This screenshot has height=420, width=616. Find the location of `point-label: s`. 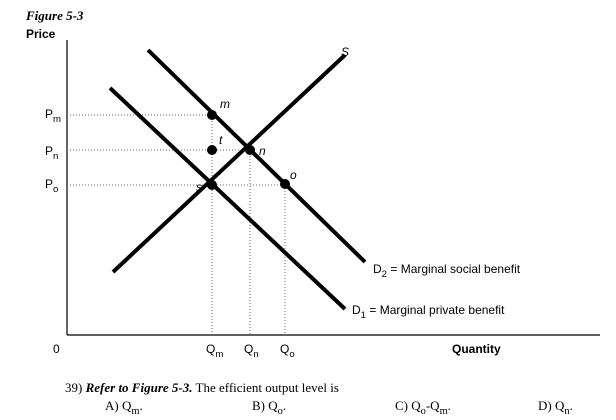

point-label: s is located at coordinates (199, 187).